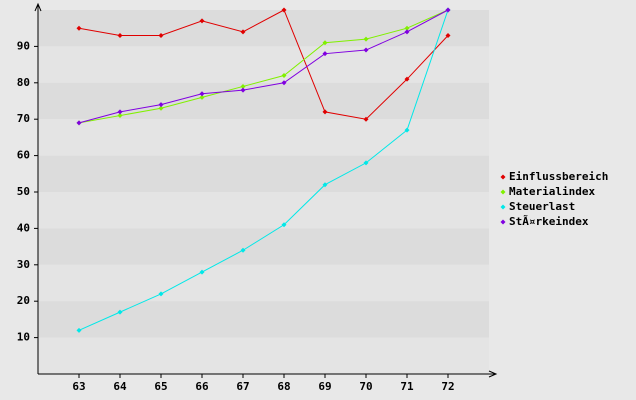 This screenshot has height=400, width=636. What do you see at coordinates (242, 386) in the screenshot?
I see `x-tick-label: 67` at bounding box center [242, 386].